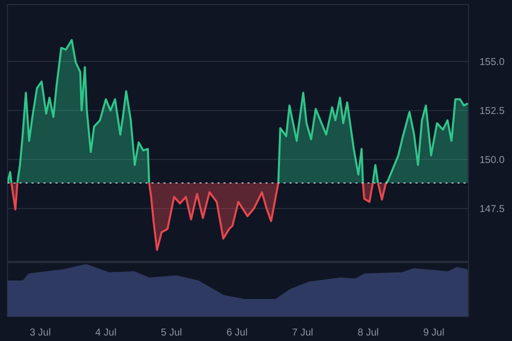 This screenshot has height=341, width=512. Describe the element at coordinates (492, 62) in the screenshot. I see `y-tick-label: 155.0` at that location.